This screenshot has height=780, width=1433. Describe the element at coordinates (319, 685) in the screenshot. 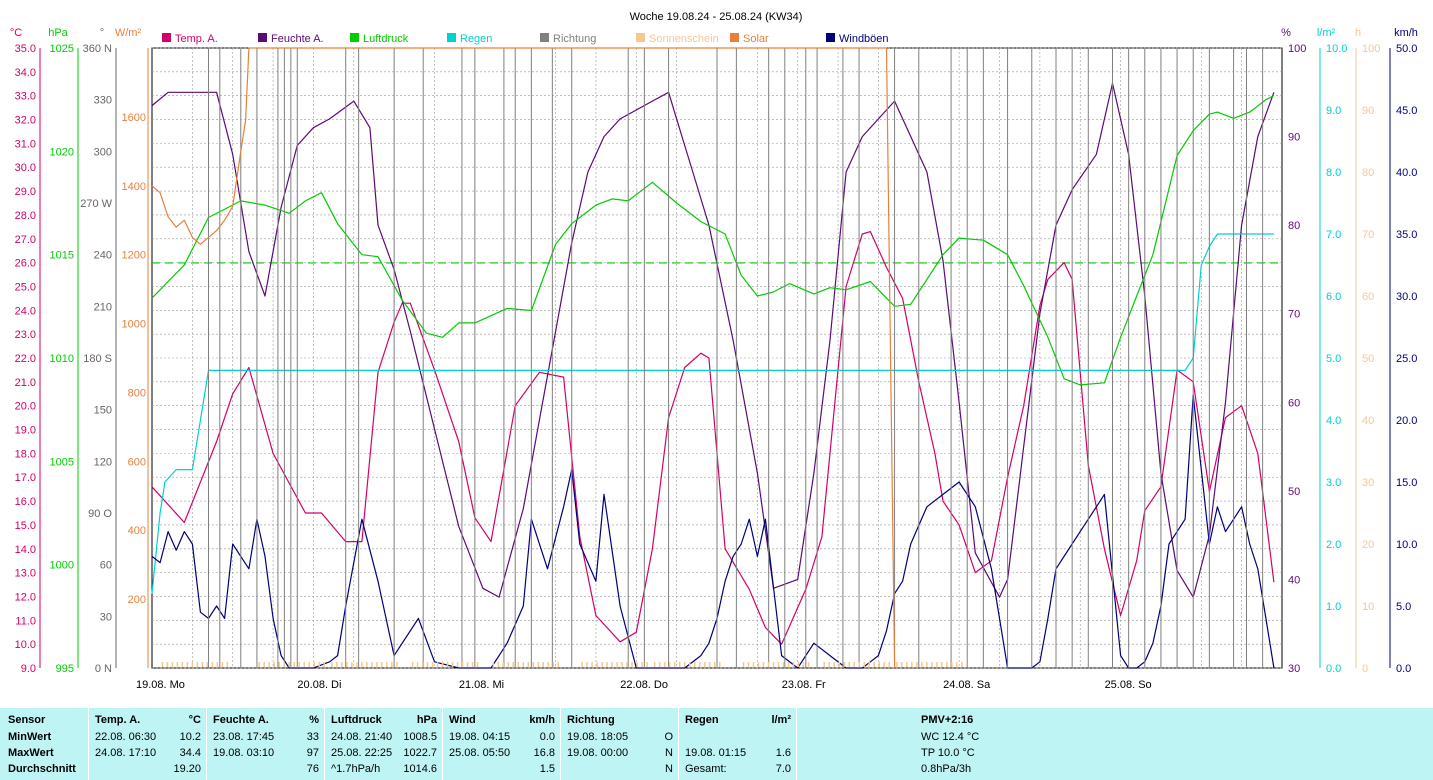

I see `day-label: 20.08. Di` at that location.